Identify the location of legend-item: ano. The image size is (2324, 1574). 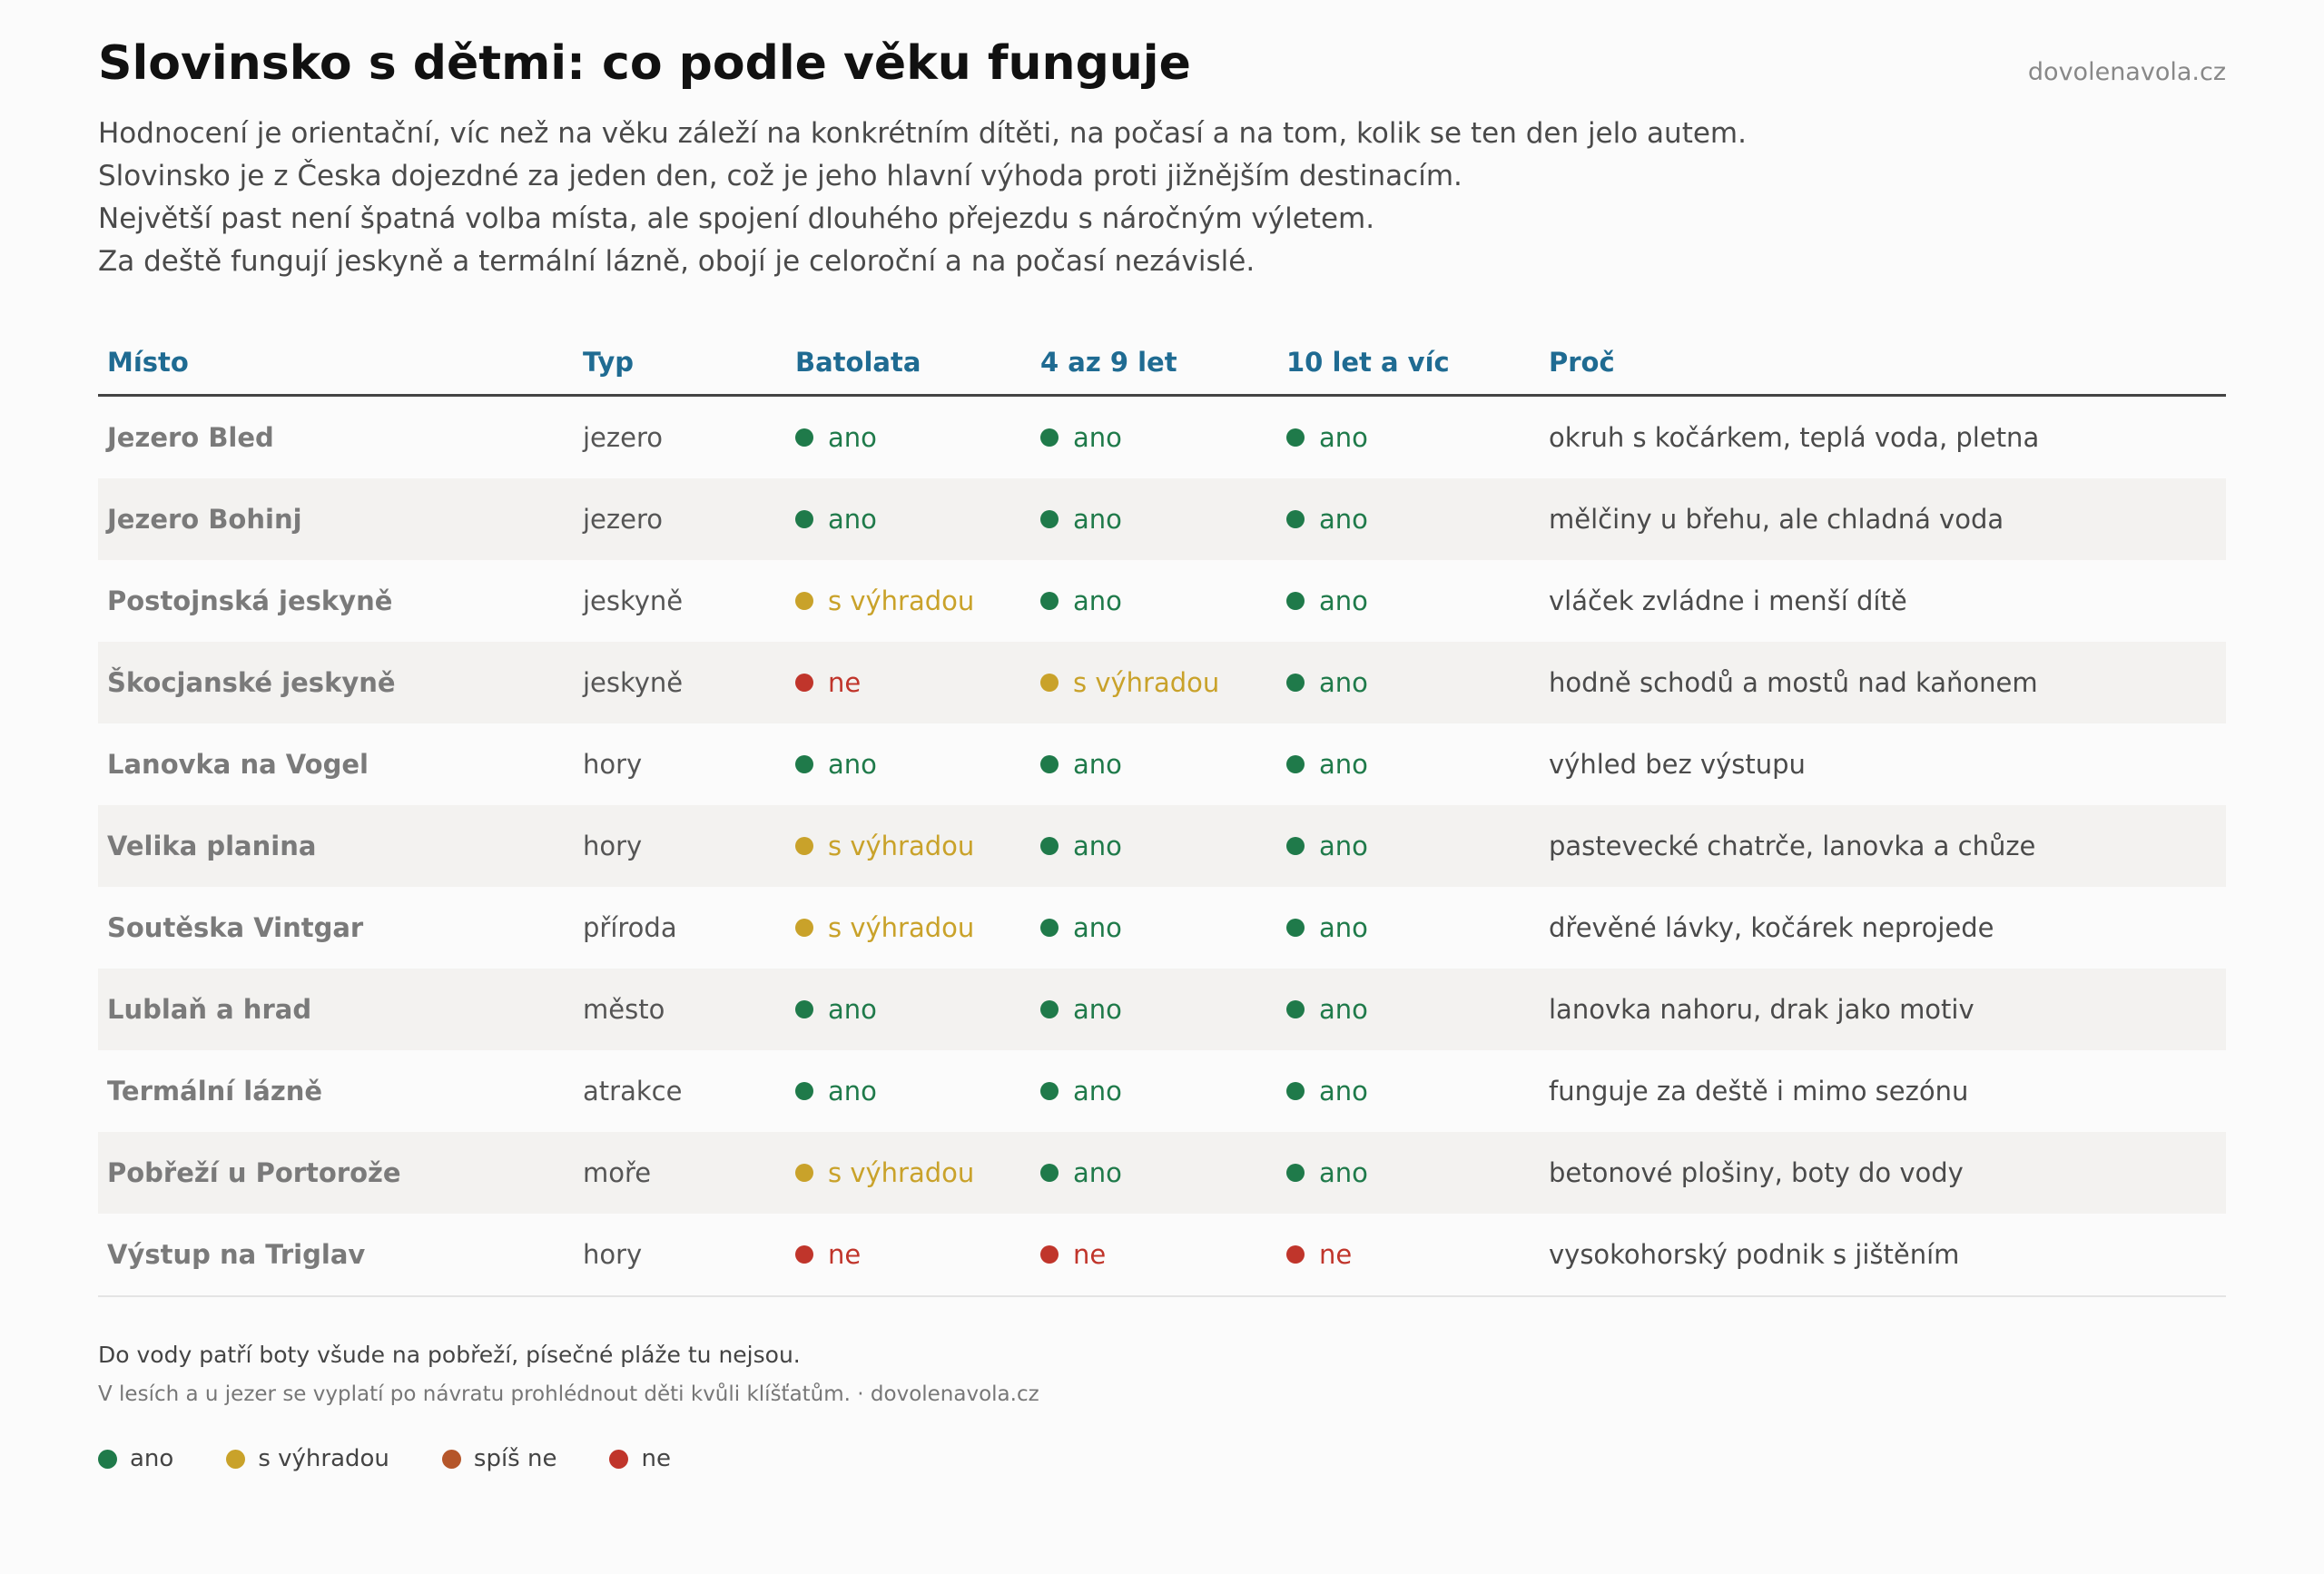
(135, 1458).